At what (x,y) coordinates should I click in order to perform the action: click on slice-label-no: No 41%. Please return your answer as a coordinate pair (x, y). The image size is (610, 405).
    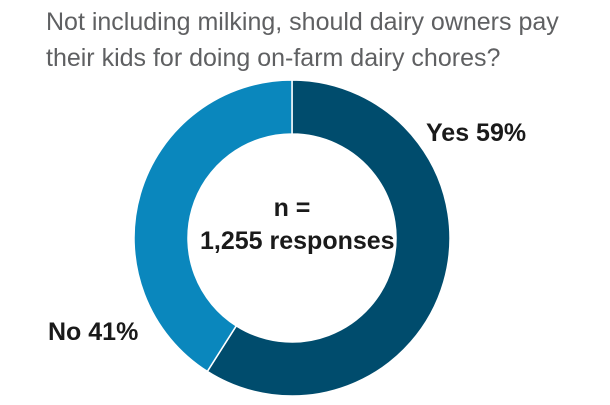
    Looking at the image, I should click on (93, 332).